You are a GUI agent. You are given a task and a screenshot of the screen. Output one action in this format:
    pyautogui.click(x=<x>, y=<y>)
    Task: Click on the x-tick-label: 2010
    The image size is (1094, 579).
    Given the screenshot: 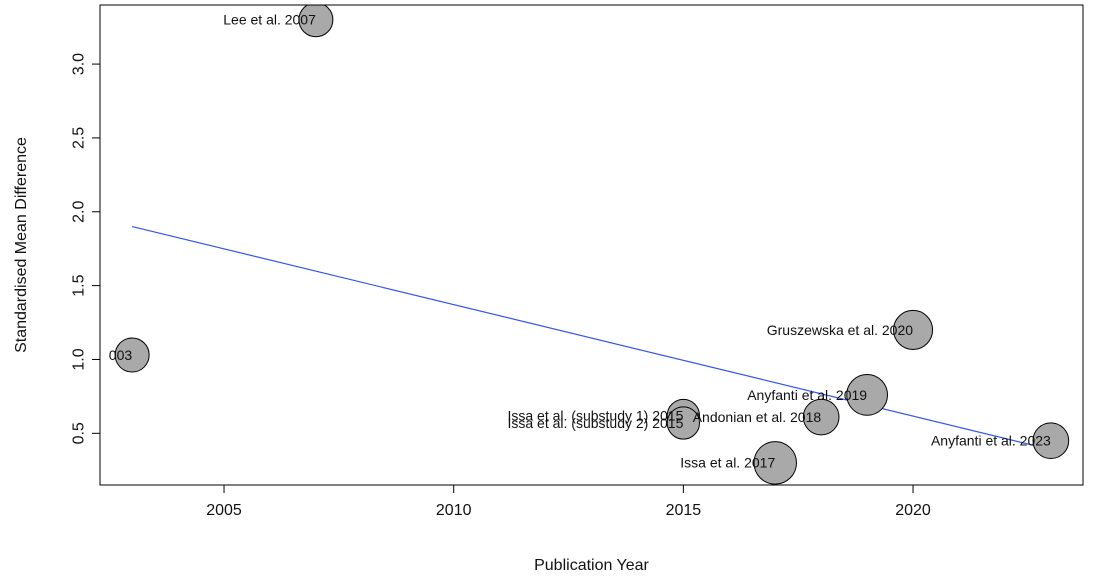 What is the action you would take?
    pyautogui.click(x=454, y=510)
    